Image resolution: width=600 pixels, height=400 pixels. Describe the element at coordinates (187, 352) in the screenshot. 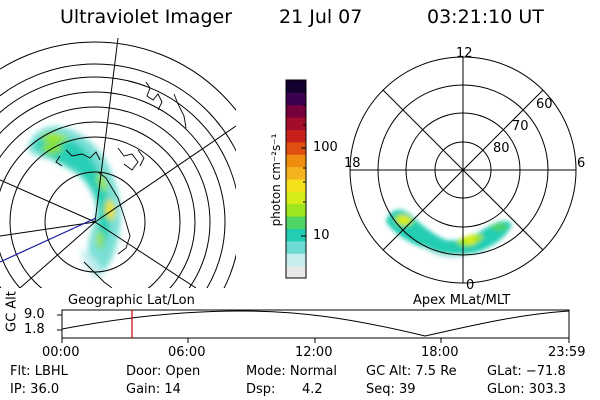

I see `xtick-0600: 06:00` at that location.